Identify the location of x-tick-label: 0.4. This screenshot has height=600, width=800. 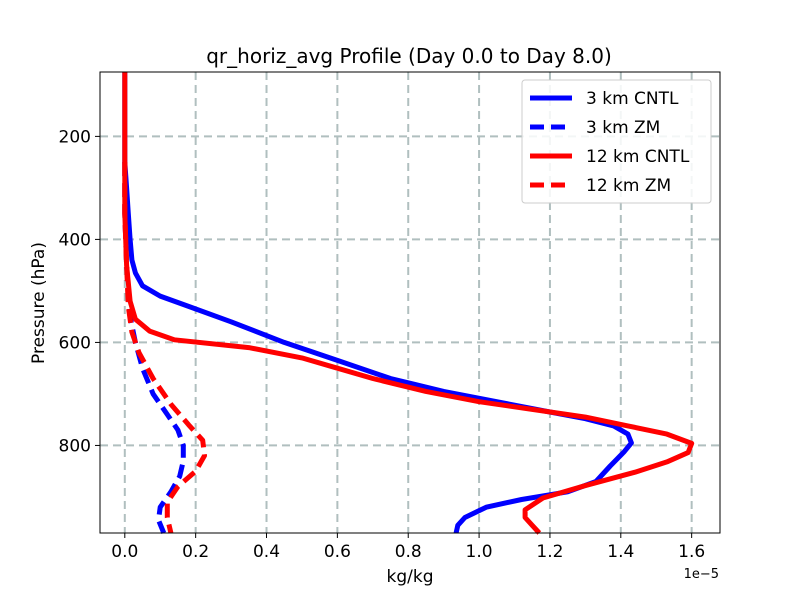
(266, 552).